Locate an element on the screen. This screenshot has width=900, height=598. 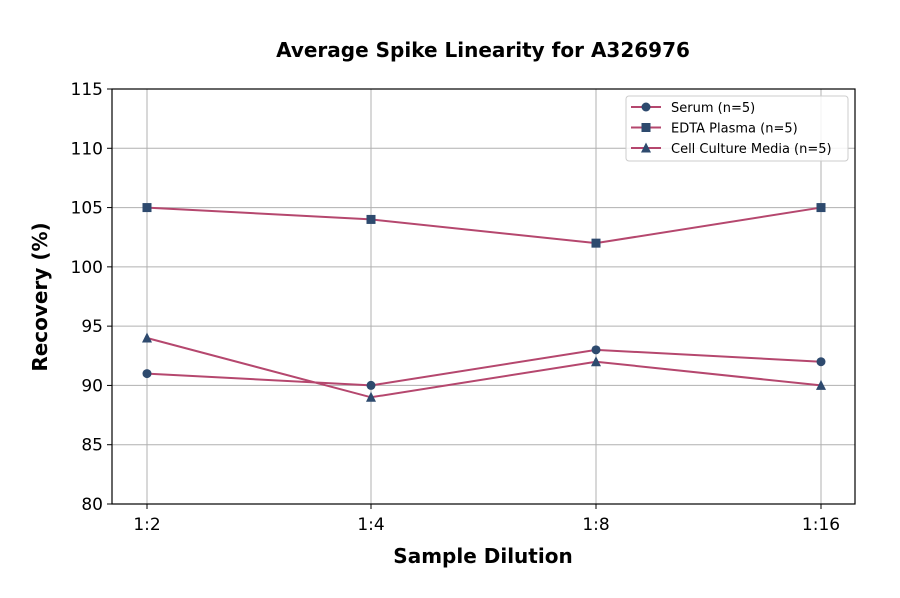
y-tick-label: 105 is located at coordinates (87, 209).